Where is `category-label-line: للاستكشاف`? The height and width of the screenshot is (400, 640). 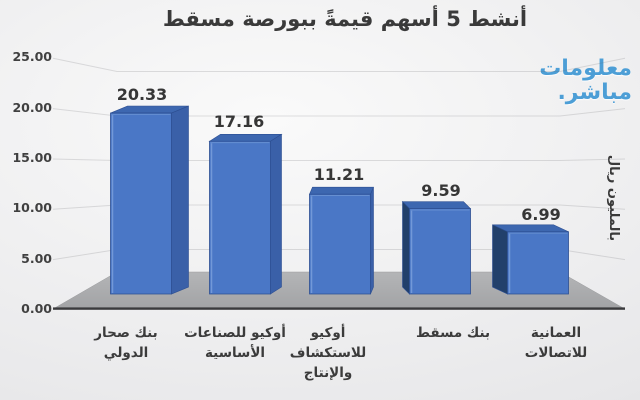 category-label-line: للاستكشاف is located at coordinates (328, 353).